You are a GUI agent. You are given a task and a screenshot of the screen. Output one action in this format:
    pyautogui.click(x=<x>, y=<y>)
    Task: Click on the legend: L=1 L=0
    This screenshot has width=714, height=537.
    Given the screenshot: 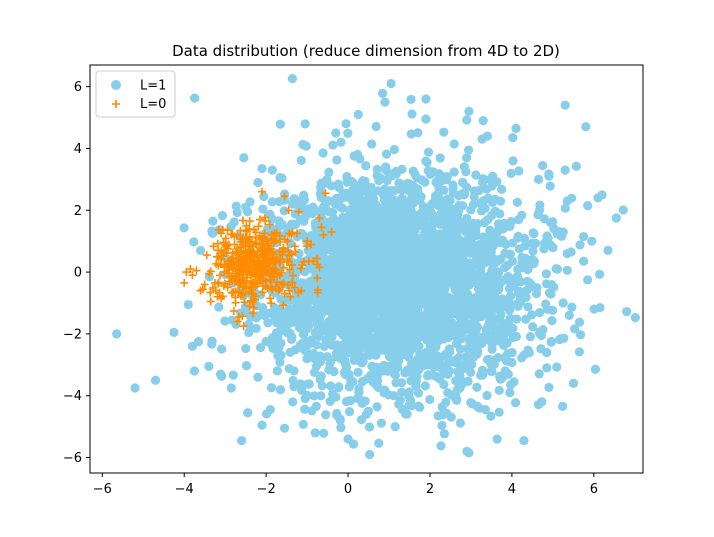 What is the action you would take?
    pyautogui.click(x=135, y=94)
    